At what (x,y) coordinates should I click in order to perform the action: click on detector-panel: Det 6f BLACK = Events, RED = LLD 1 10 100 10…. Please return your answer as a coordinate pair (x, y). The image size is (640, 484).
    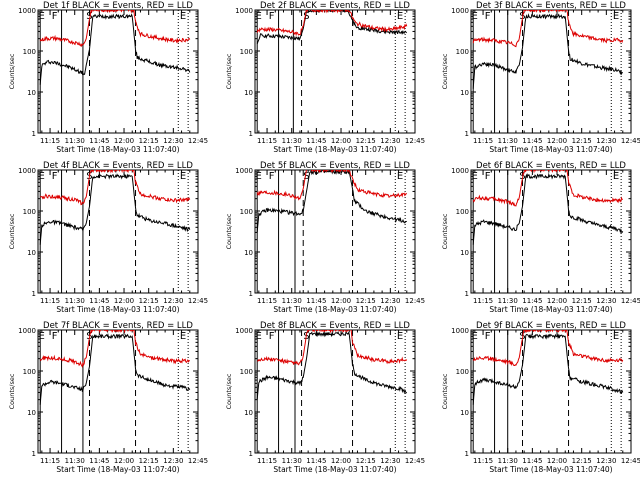
    Looking at the image, I should click on (540, 237).